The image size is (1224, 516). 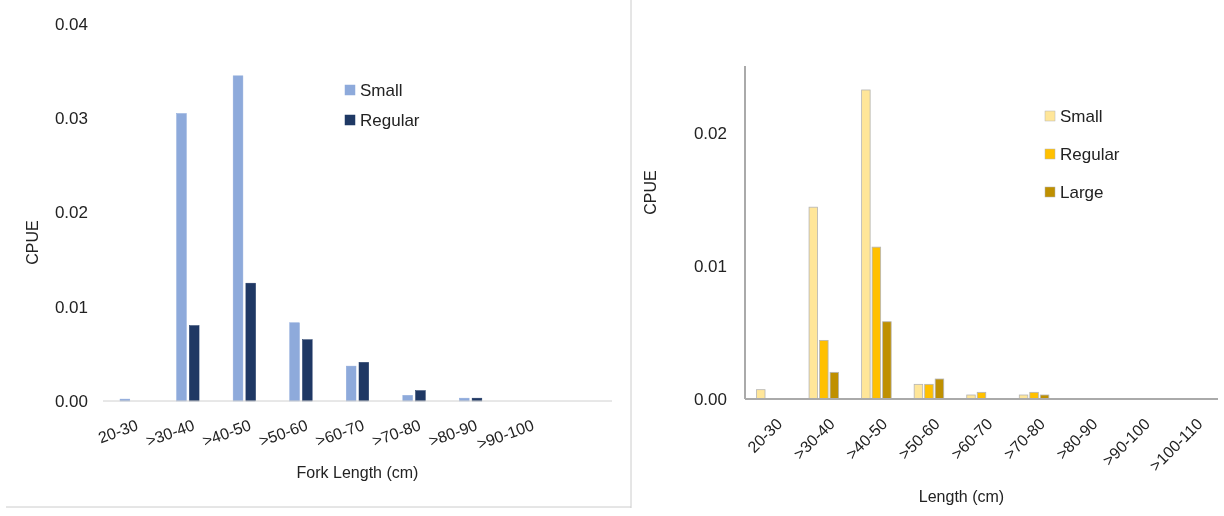 I want to click on x-tick-label: >70-80, so click(x=396, y=433).